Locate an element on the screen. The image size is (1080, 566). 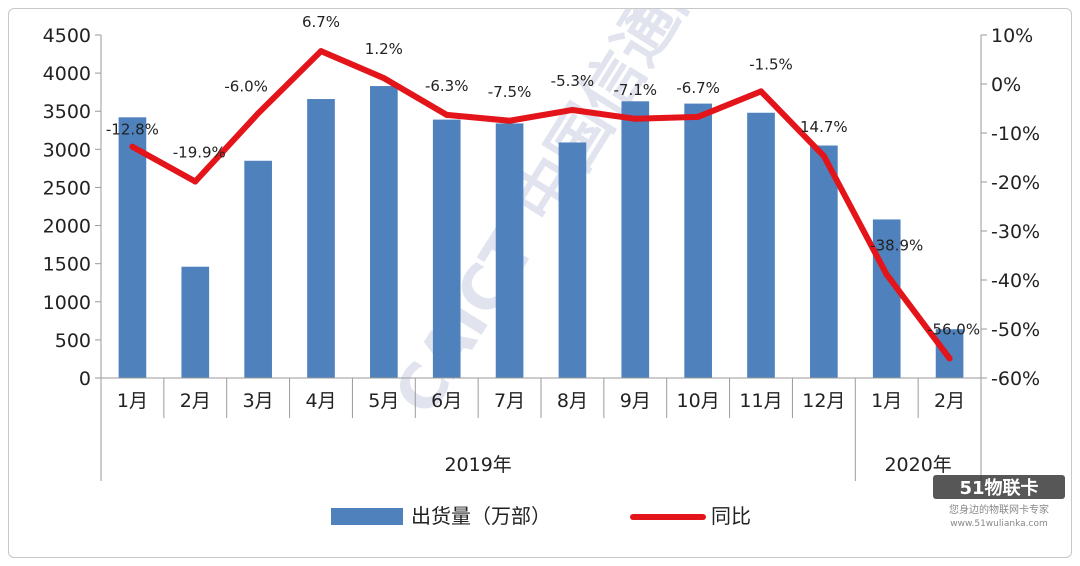
logo-brand: 51物联卡 is located at coordinates (998, 488).